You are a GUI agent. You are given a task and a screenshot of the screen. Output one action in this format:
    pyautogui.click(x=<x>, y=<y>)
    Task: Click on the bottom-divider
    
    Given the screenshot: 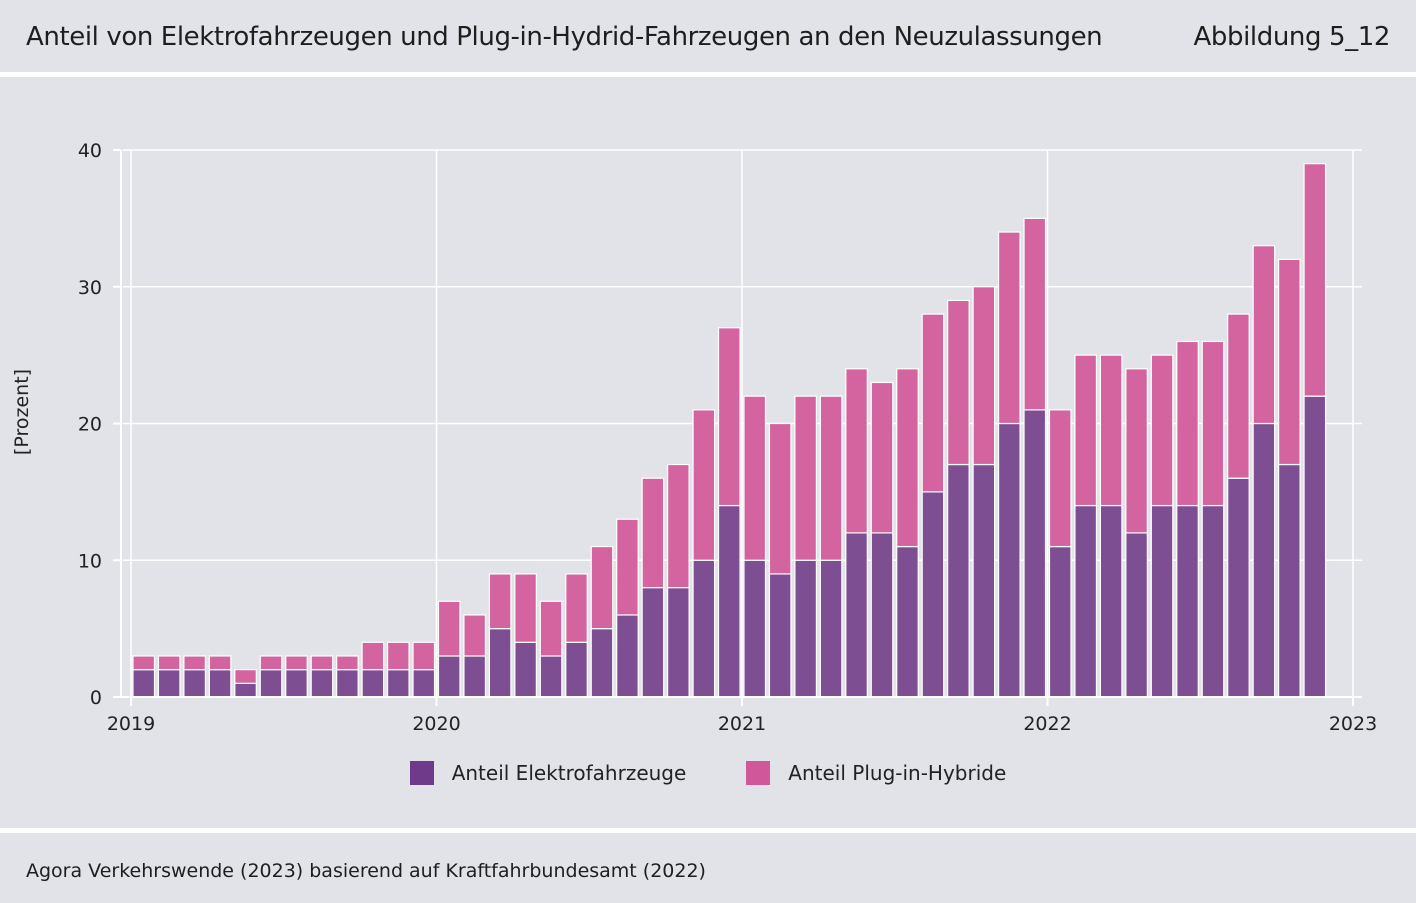 What is the action you would take?
    pyautogui.click(x=708, y=830)
    